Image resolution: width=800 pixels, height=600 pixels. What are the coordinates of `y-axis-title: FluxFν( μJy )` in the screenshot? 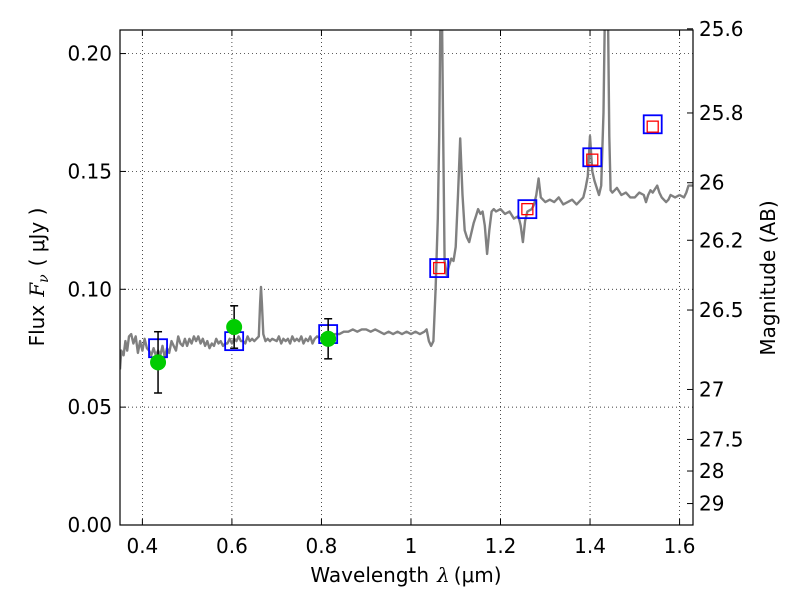 It's located at (38, 277).